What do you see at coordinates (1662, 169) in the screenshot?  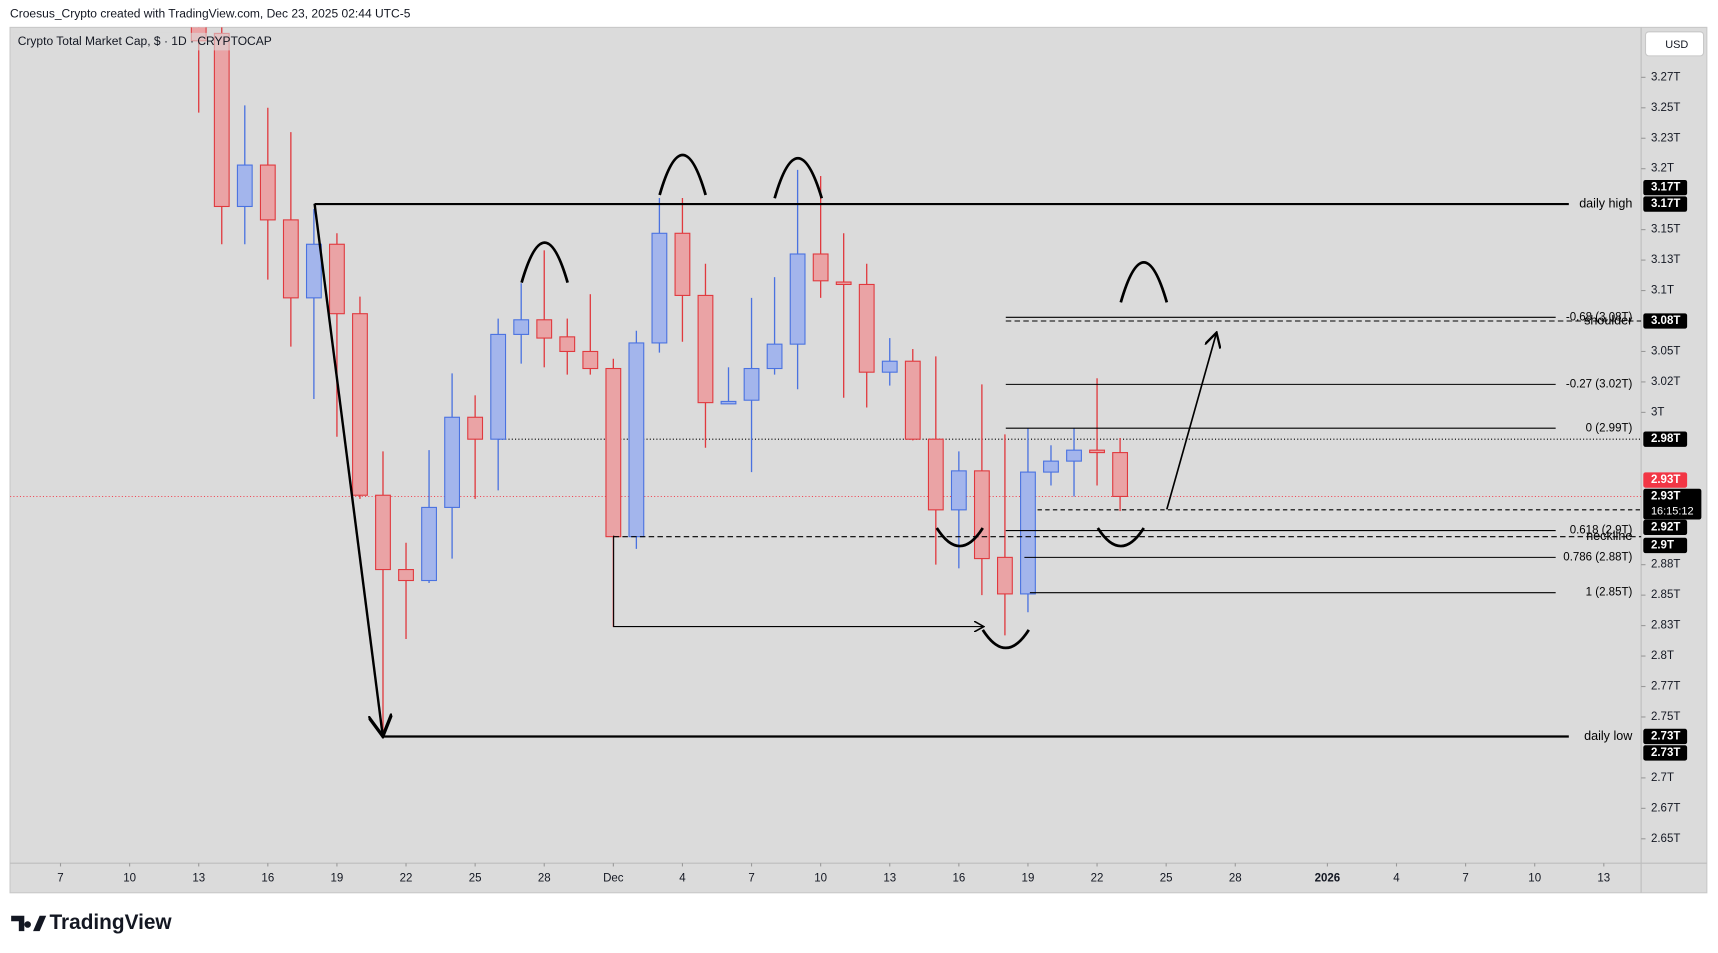 I see `y-tick-label: 3.2T` at bounding box center [1662, 169].